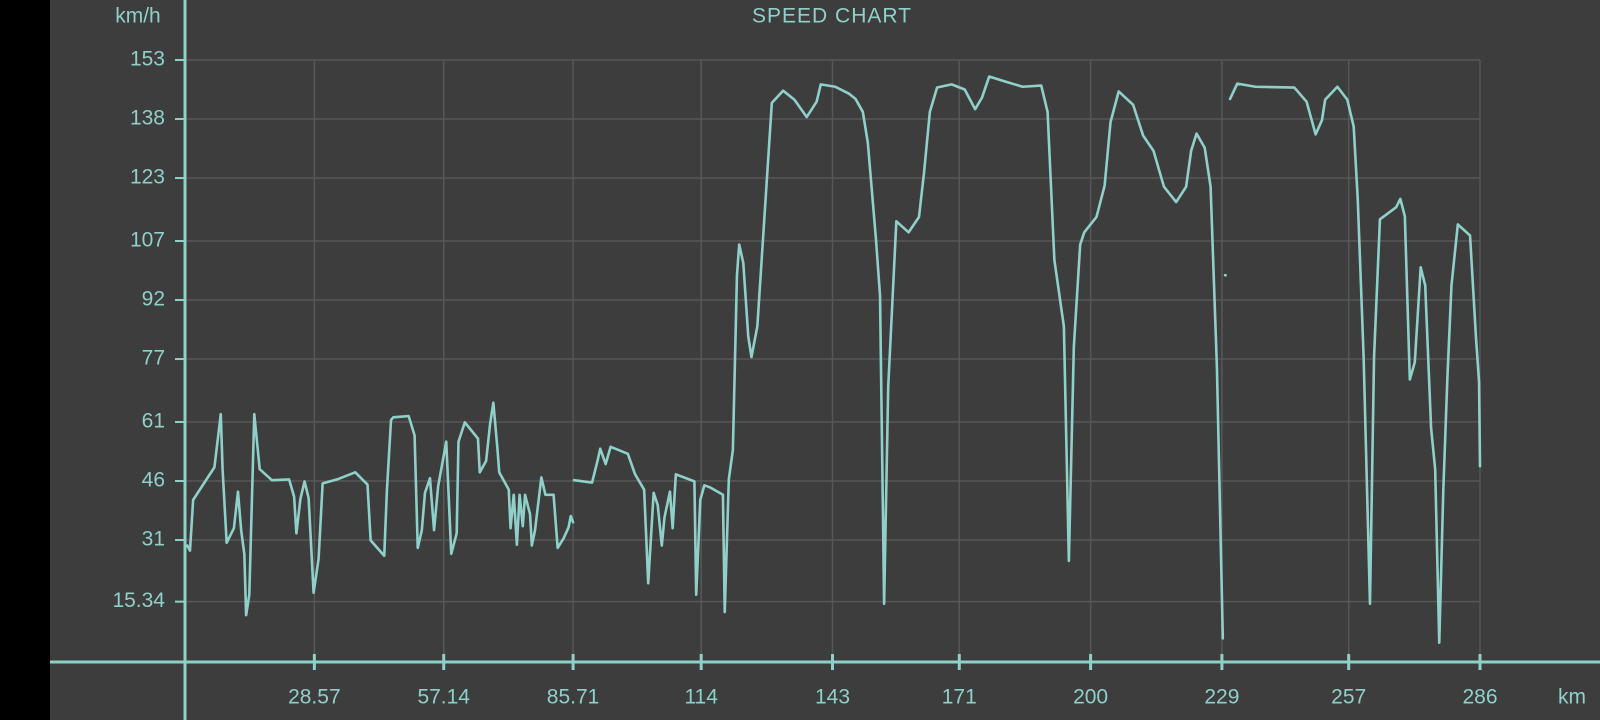 The width and height of the screenshot is (1600, 720). I want to click on y-tick-label: 153, so click(147, 59).